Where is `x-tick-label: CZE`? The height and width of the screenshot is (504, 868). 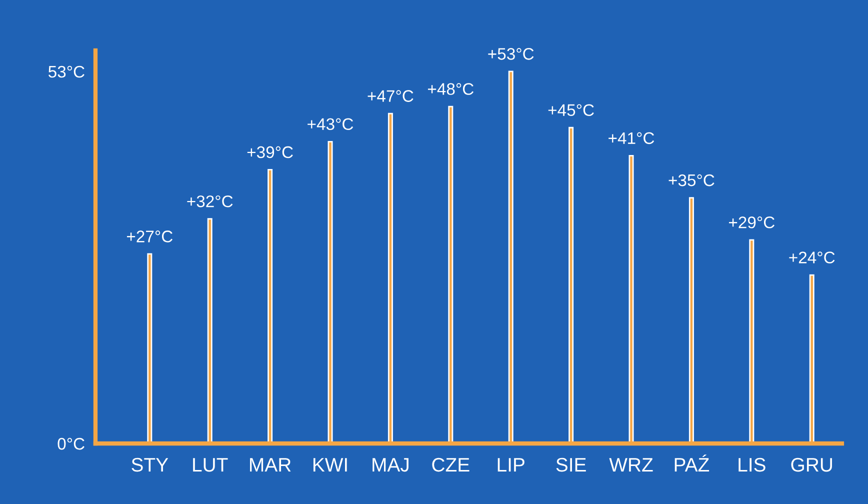
x-tick-label: CZE is located at coordinates (451, 465).